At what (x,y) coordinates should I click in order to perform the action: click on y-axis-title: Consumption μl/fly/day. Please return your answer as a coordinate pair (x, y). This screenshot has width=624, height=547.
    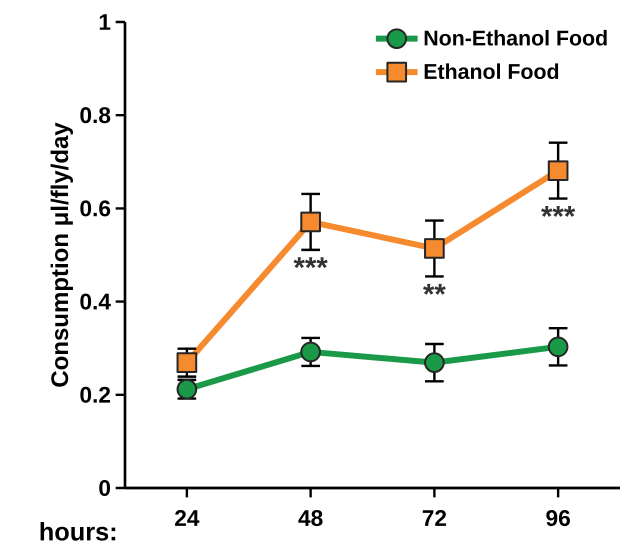
    Looking at the image, I should click on (61, 254).